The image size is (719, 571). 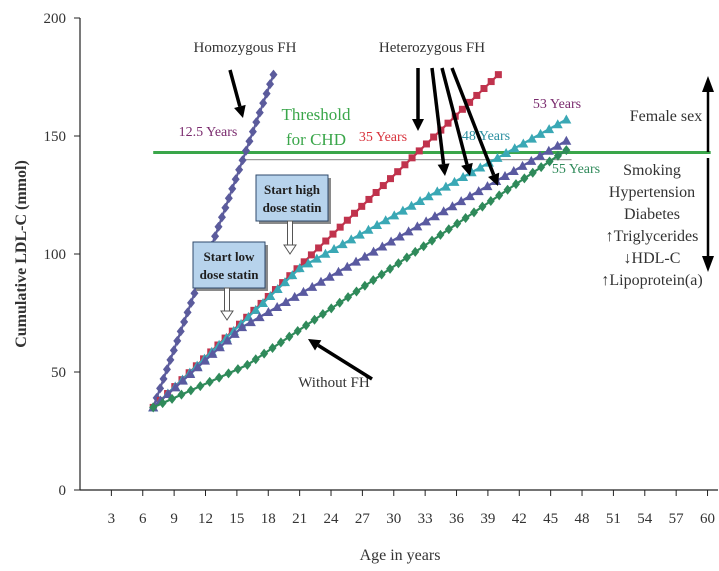 I want to click on y-tick-label: 100, so click(x=55, y=255).